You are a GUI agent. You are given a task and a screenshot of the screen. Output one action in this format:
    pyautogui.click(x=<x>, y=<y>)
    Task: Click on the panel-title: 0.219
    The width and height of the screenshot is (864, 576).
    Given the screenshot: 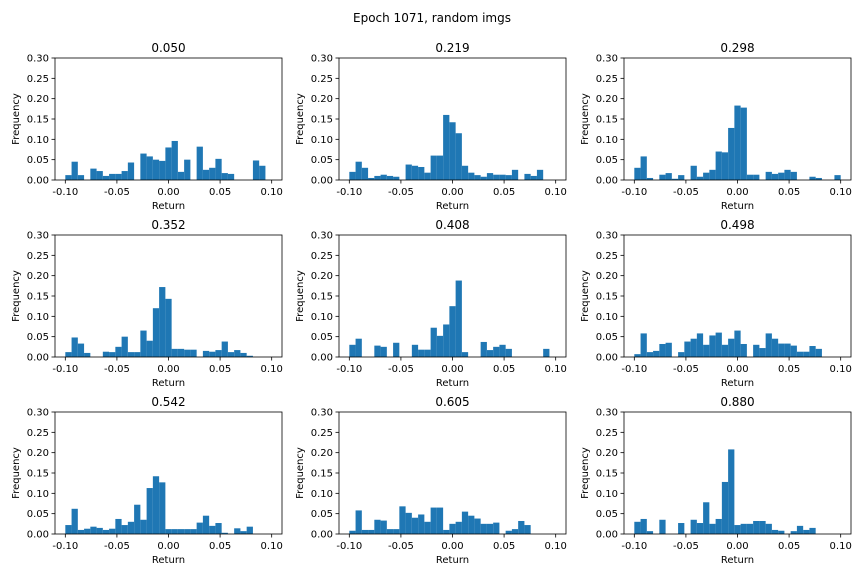 What is the action you would take?
    pyautogui.click(x=452, y=48)
    